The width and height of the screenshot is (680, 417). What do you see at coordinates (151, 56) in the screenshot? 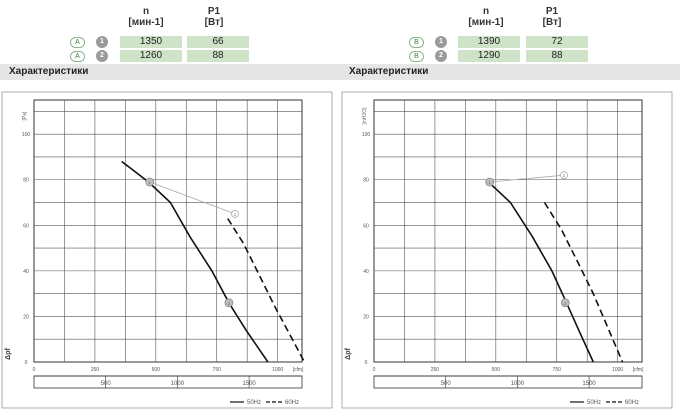
I see `speed-value: 1260` at bounding box center [151, 56].